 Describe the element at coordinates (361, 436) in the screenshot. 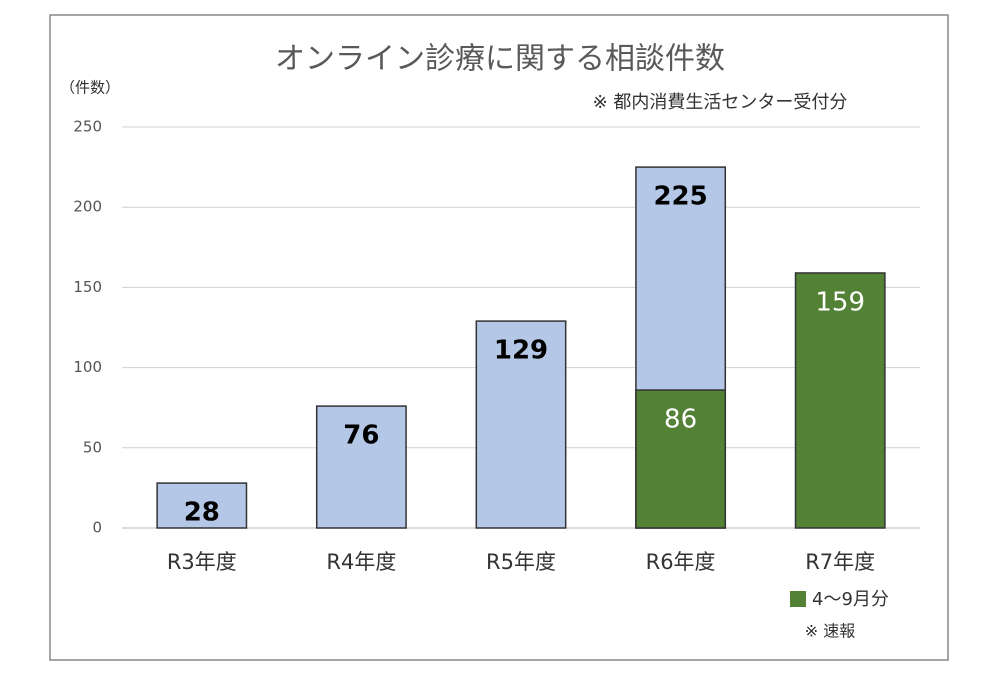

I see `data-label: 76` at that location.